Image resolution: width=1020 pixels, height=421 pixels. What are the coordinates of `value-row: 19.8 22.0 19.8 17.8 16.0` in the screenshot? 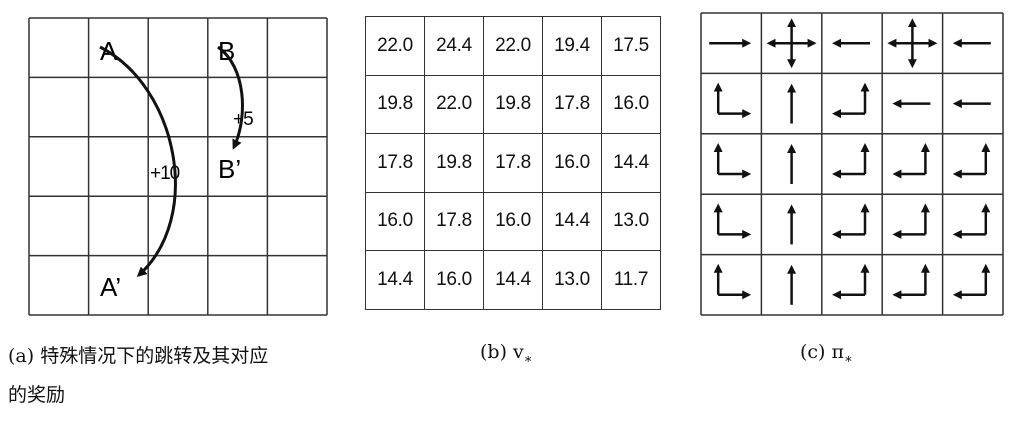 It's located at (513, 104).